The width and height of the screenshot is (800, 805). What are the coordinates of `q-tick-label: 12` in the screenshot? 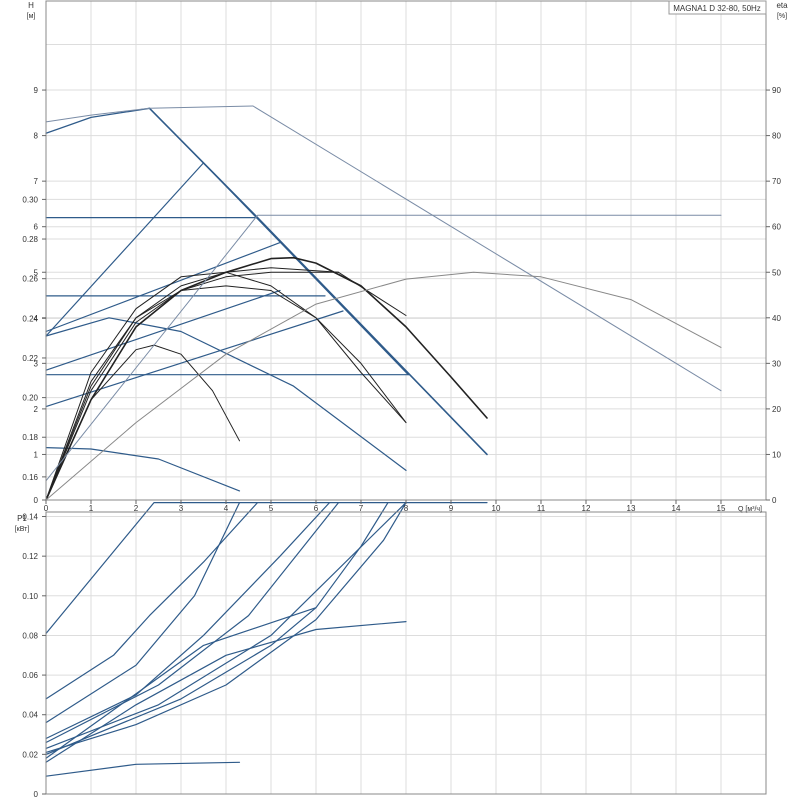 It's located at (586, 508).